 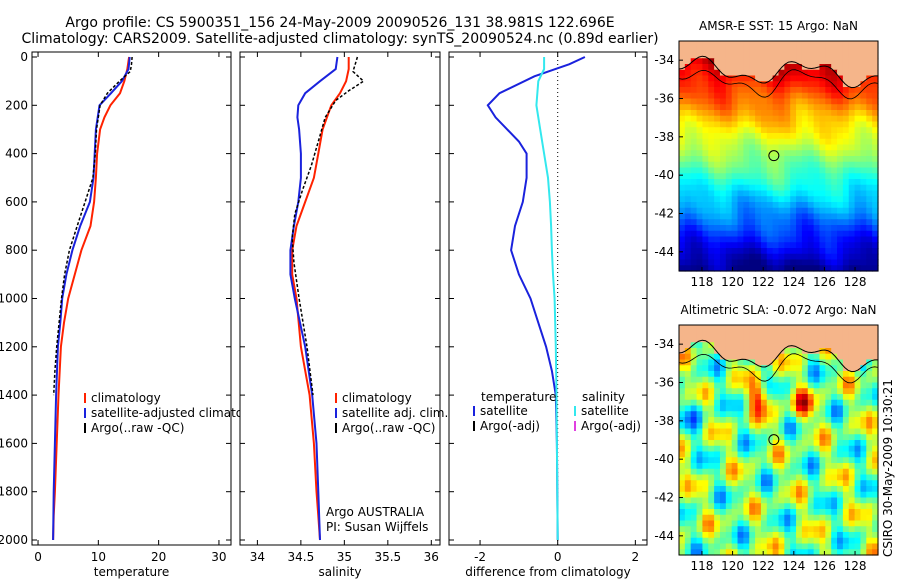 What do you see at coordinates (480, 557) in the screenshot?
I see `x-tick-label: -2` at bounding box center [480, 557].